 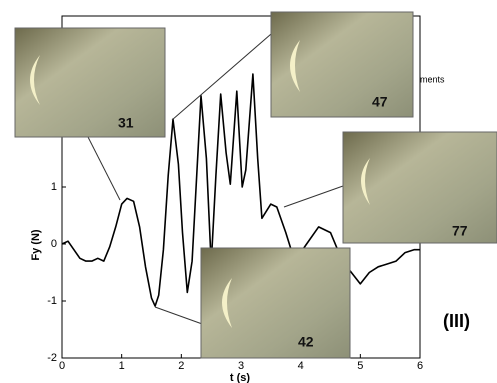 I want to click on inset-image: 42, so click(x=275, y=303).